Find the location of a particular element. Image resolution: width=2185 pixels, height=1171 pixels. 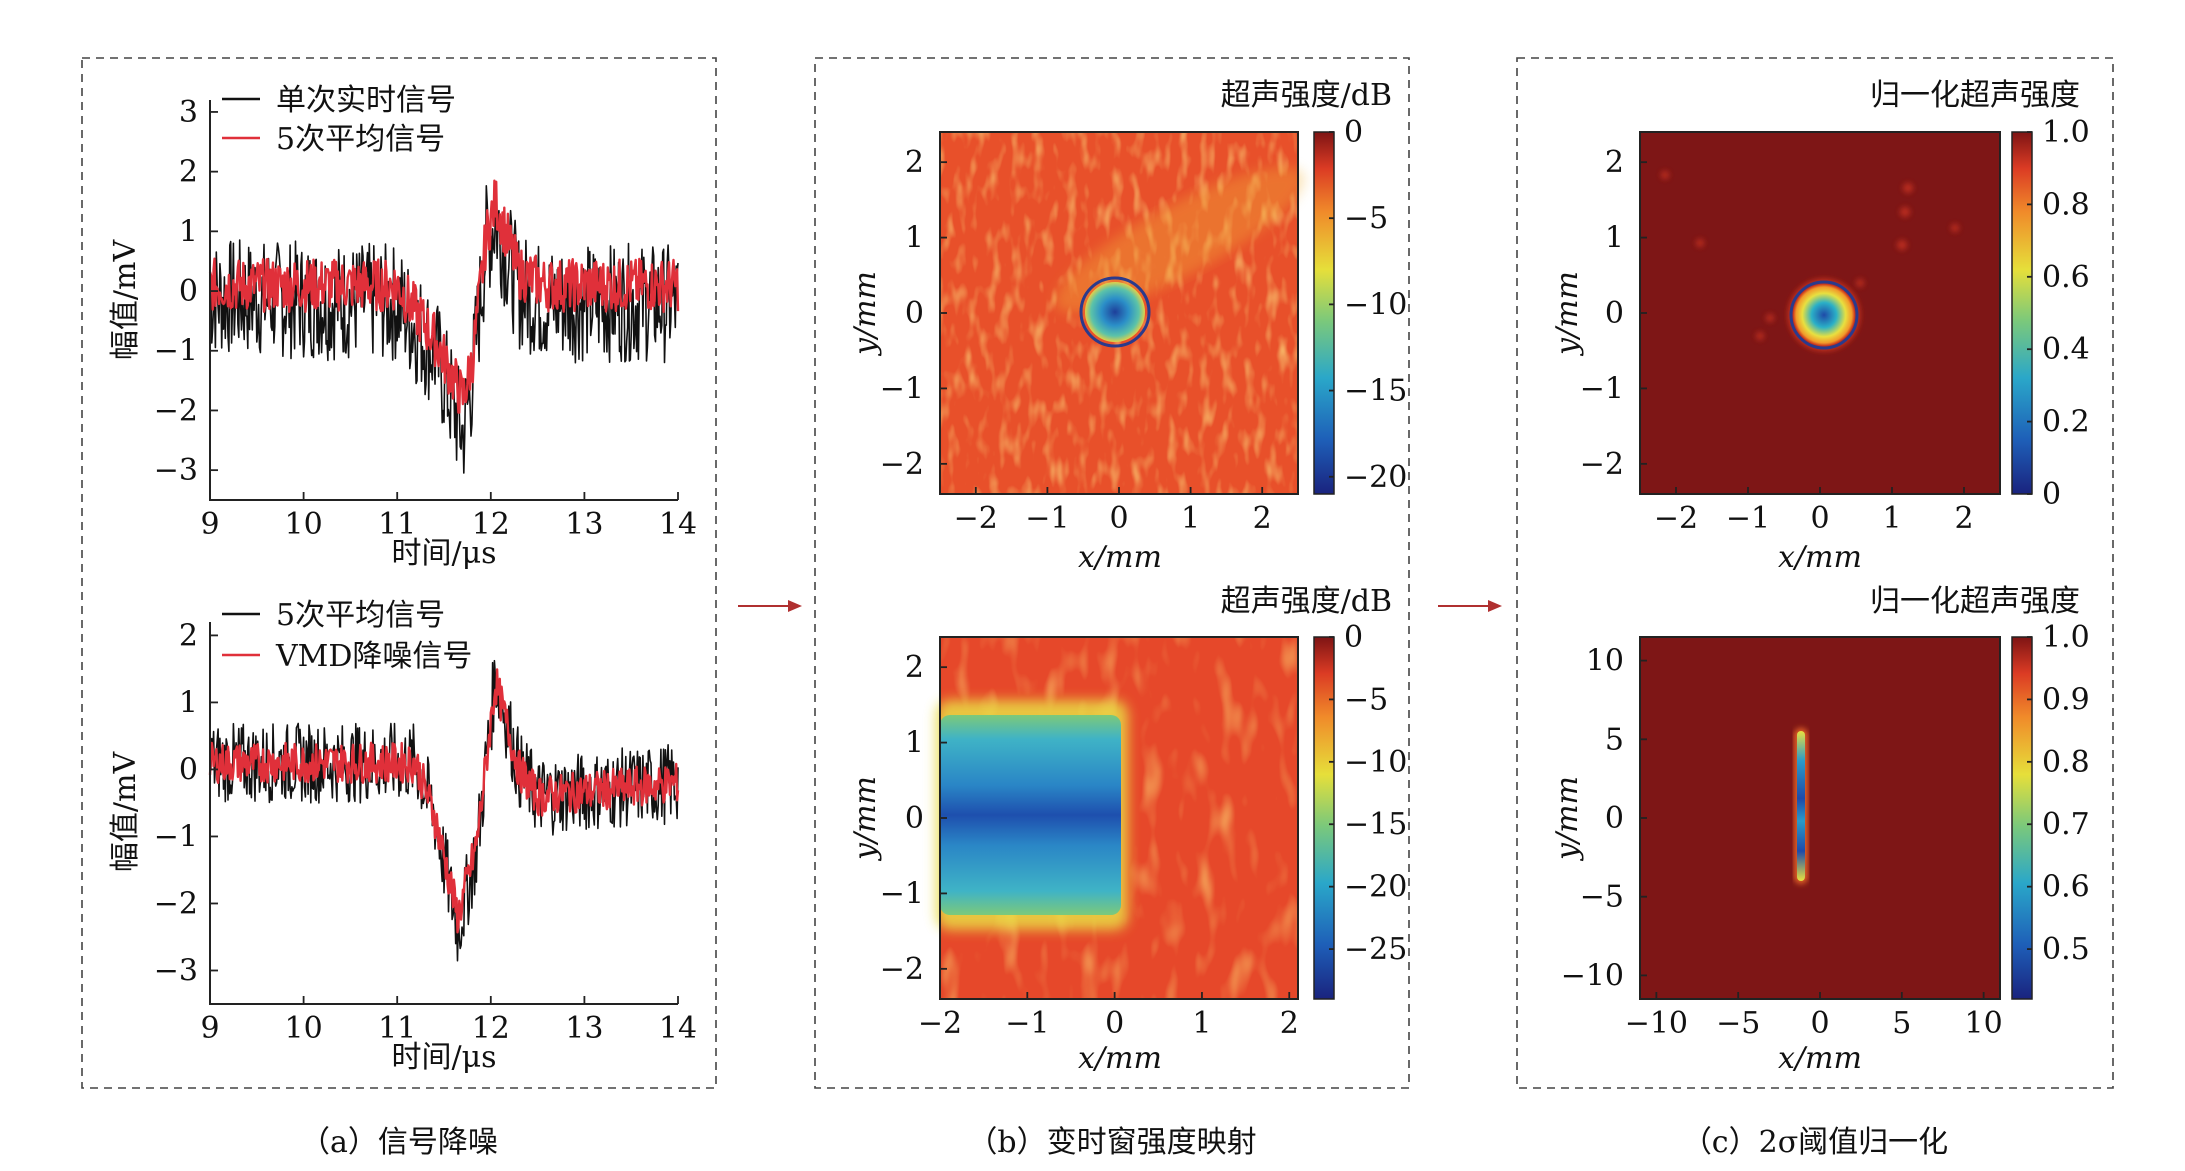

x-tick-label: 12 is located at coordinates (491, 524).